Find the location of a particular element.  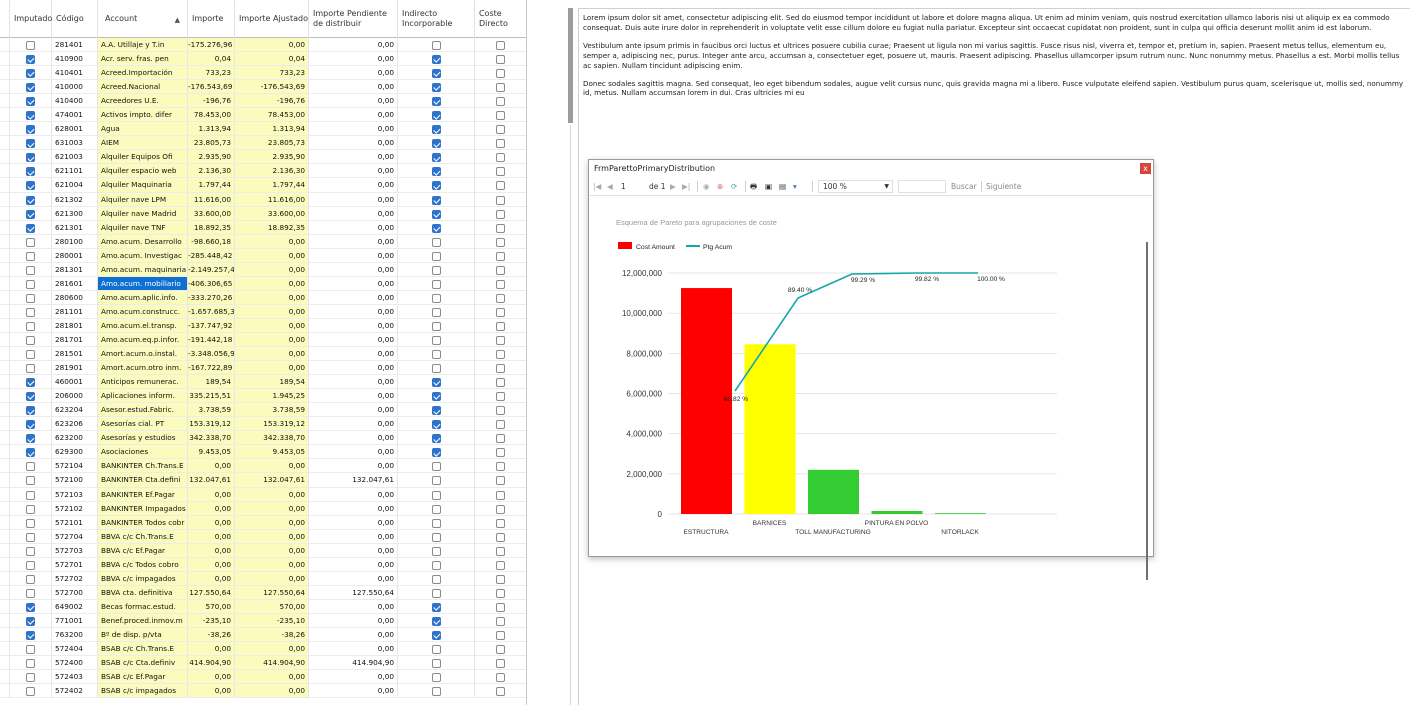

report-scrollbar is located at coordinates (1147, 411).